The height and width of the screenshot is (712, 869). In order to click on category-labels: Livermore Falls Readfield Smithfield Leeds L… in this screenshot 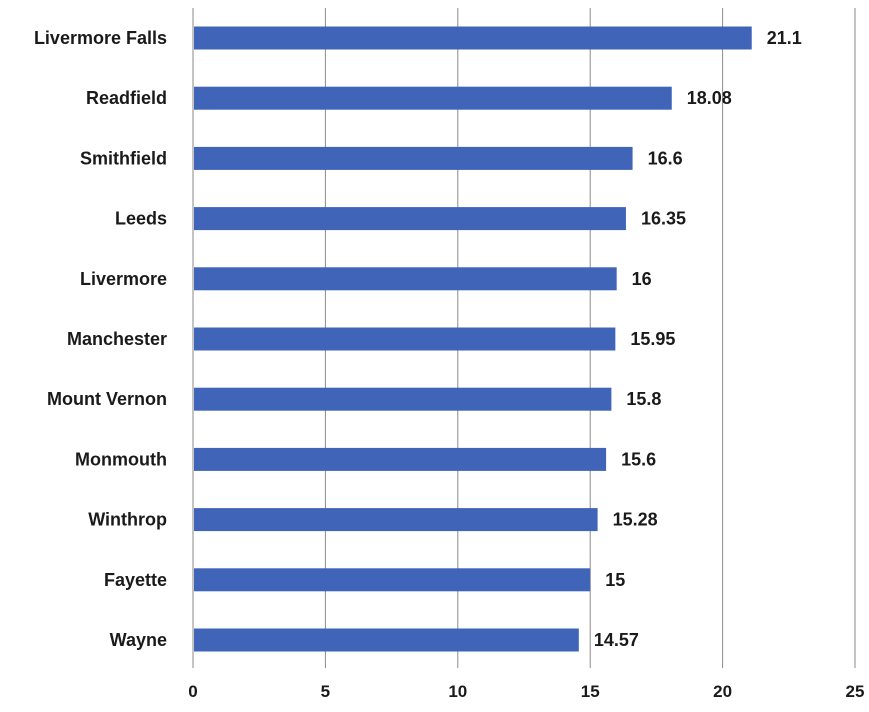, I will do `click(100, 339)`.